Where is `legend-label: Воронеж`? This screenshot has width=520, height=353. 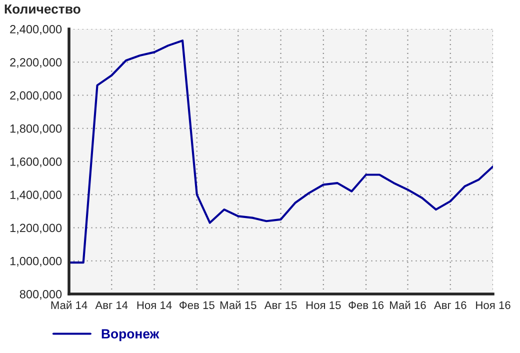 legend-label: Воронеж is located at coordinates (131, 335).